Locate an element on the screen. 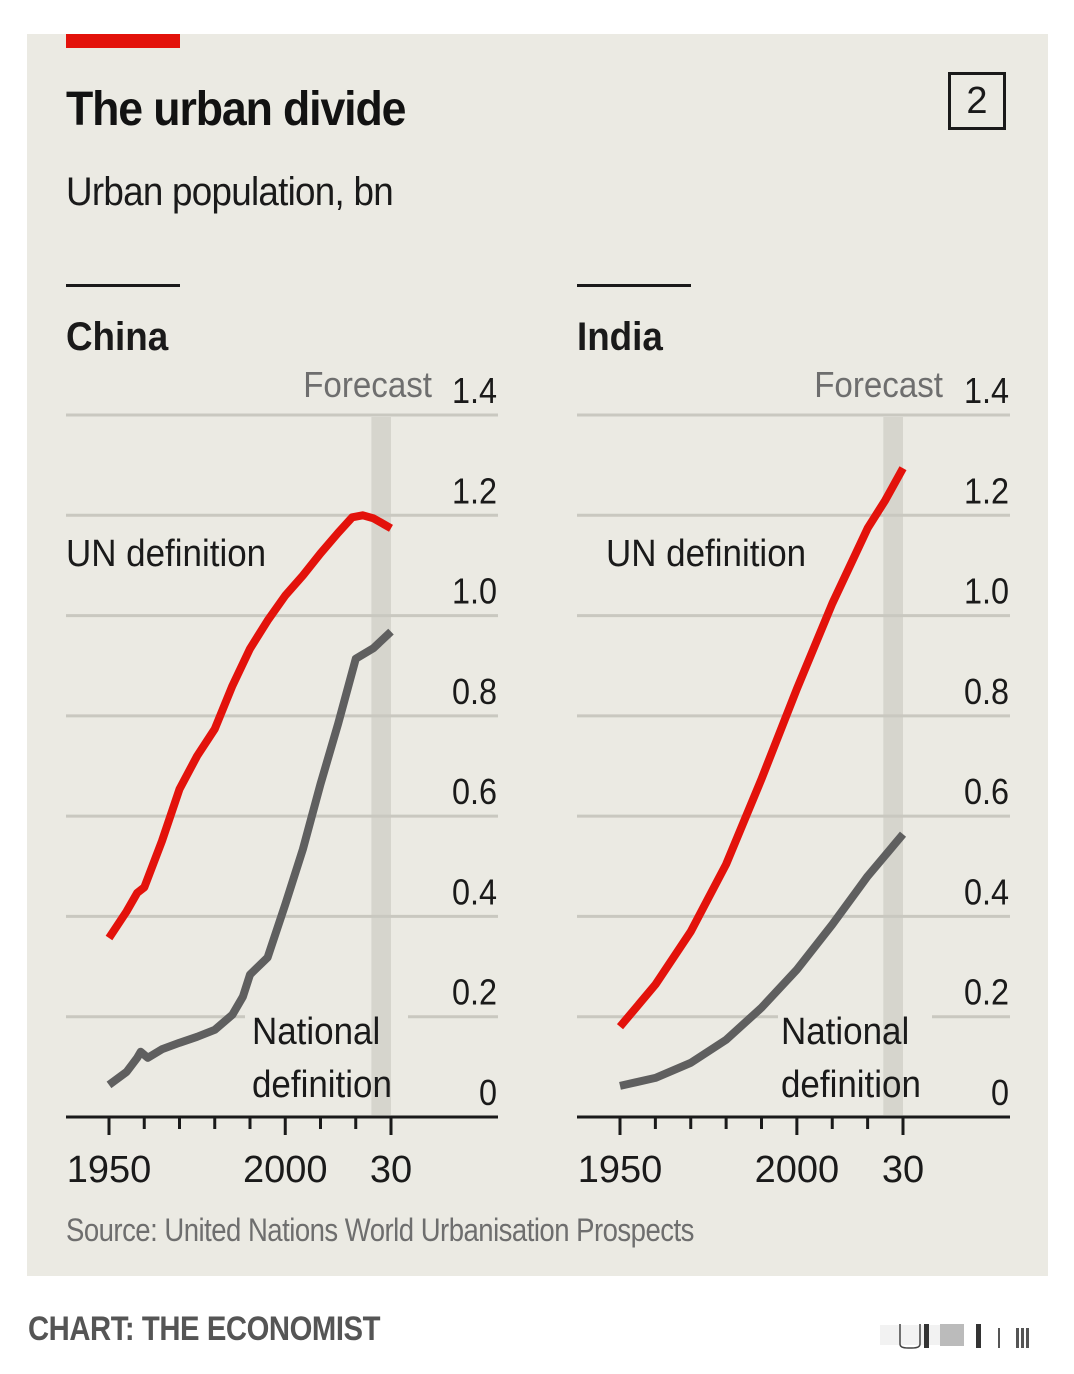 Image resolution: width=1074 pixels, height=1374 pixels. china-y-tick-label: 1.4 is located at coordinates (474, 391).